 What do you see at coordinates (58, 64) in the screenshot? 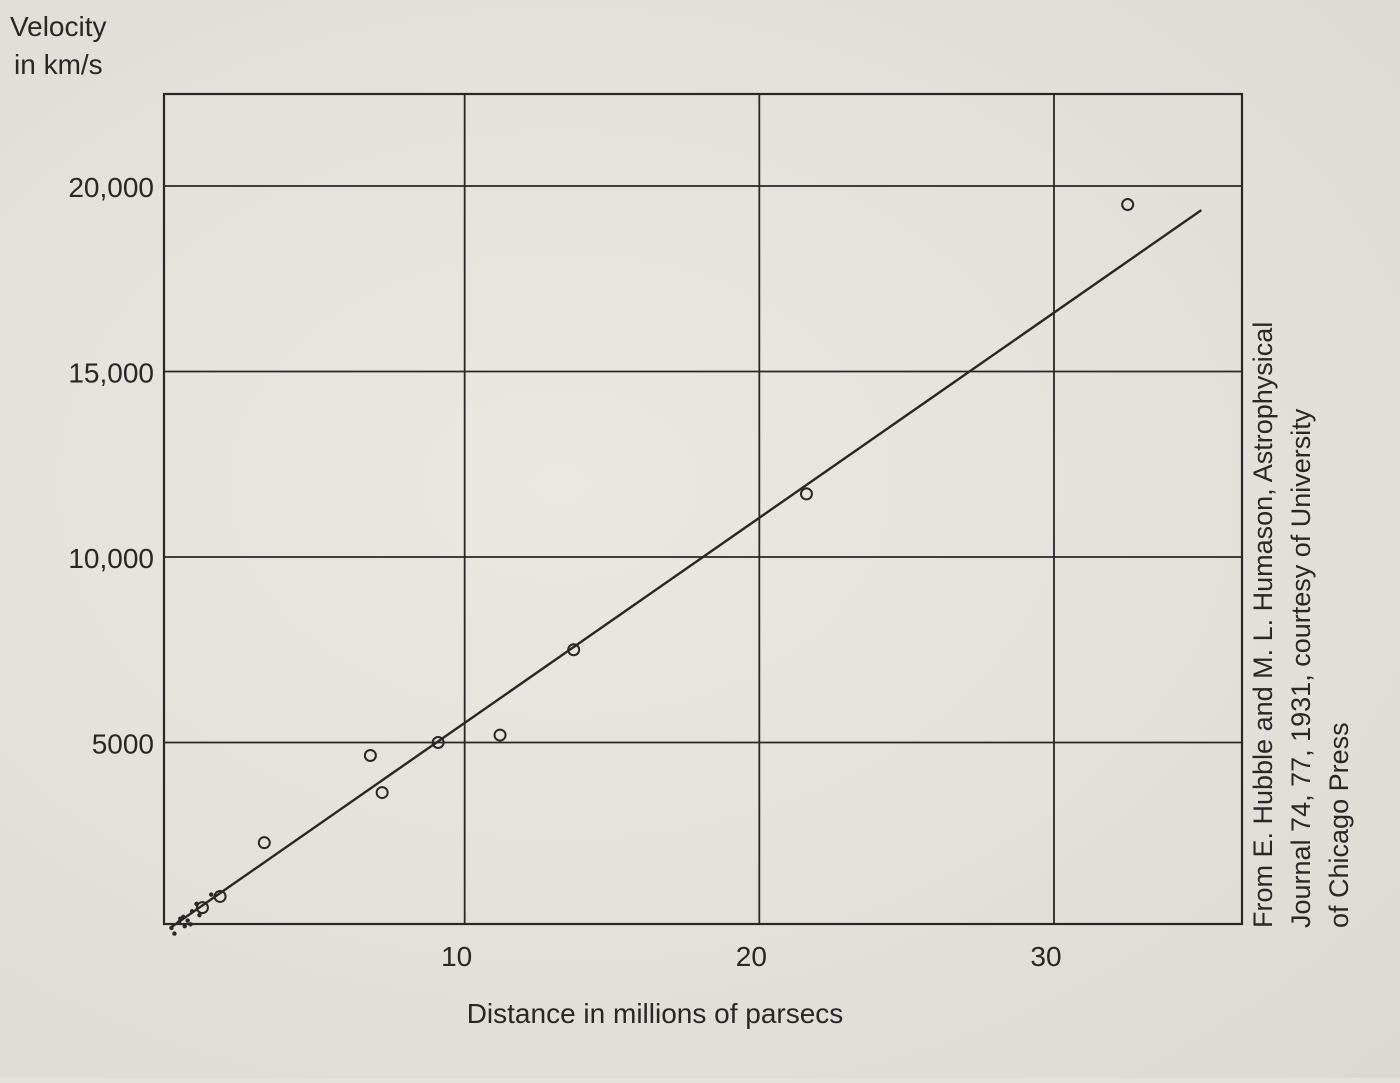
I see `y-axis-label-line-2: in km/s` at bounding box center [58, 64].